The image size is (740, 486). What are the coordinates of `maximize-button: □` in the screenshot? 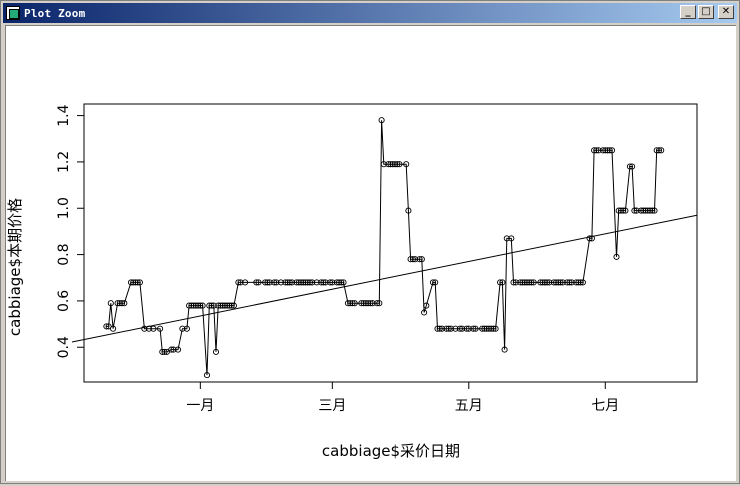 It's located at (706, 12).